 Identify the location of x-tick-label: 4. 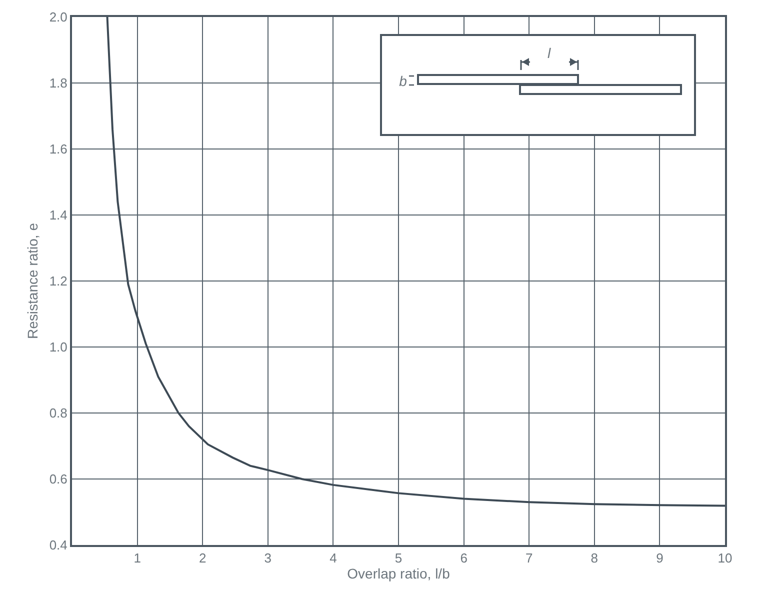
(333, 558).